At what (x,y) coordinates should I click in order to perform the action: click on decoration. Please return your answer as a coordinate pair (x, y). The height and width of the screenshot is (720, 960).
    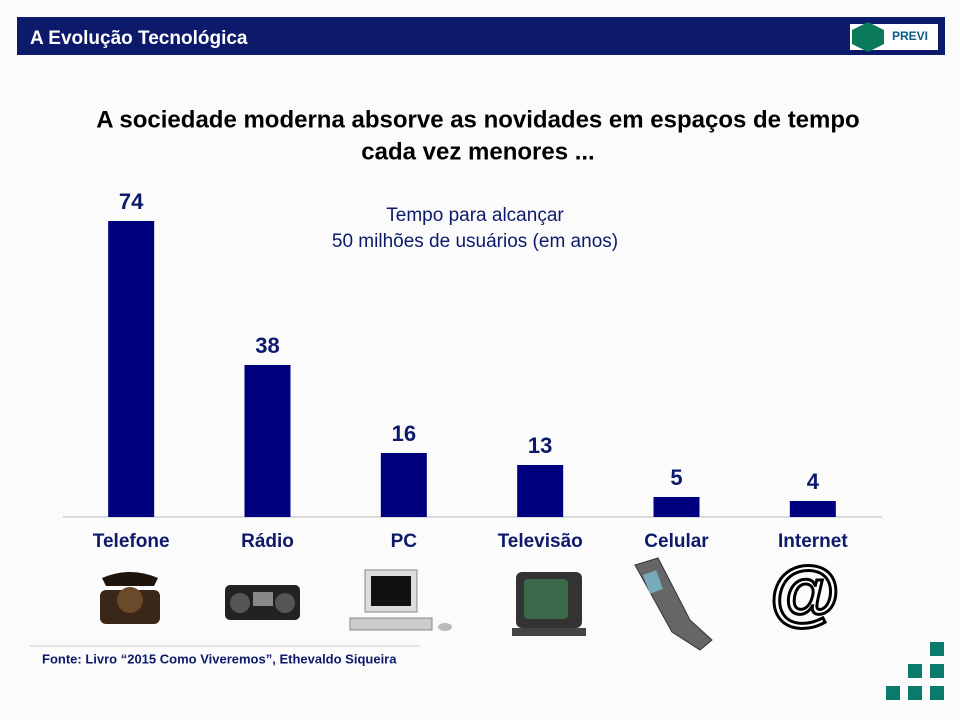
    Looking at the image, I should click on (915, 671).